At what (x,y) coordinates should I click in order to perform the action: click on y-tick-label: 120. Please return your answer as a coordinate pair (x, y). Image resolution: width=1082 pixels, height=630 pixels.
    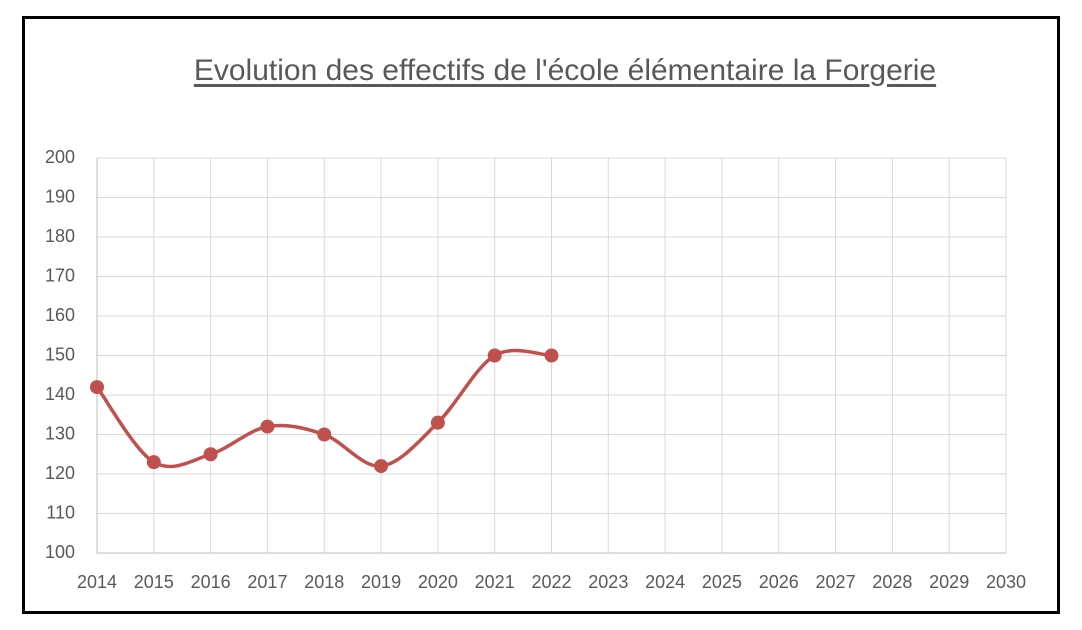
    Looking at the image, I should click on (60, 473).